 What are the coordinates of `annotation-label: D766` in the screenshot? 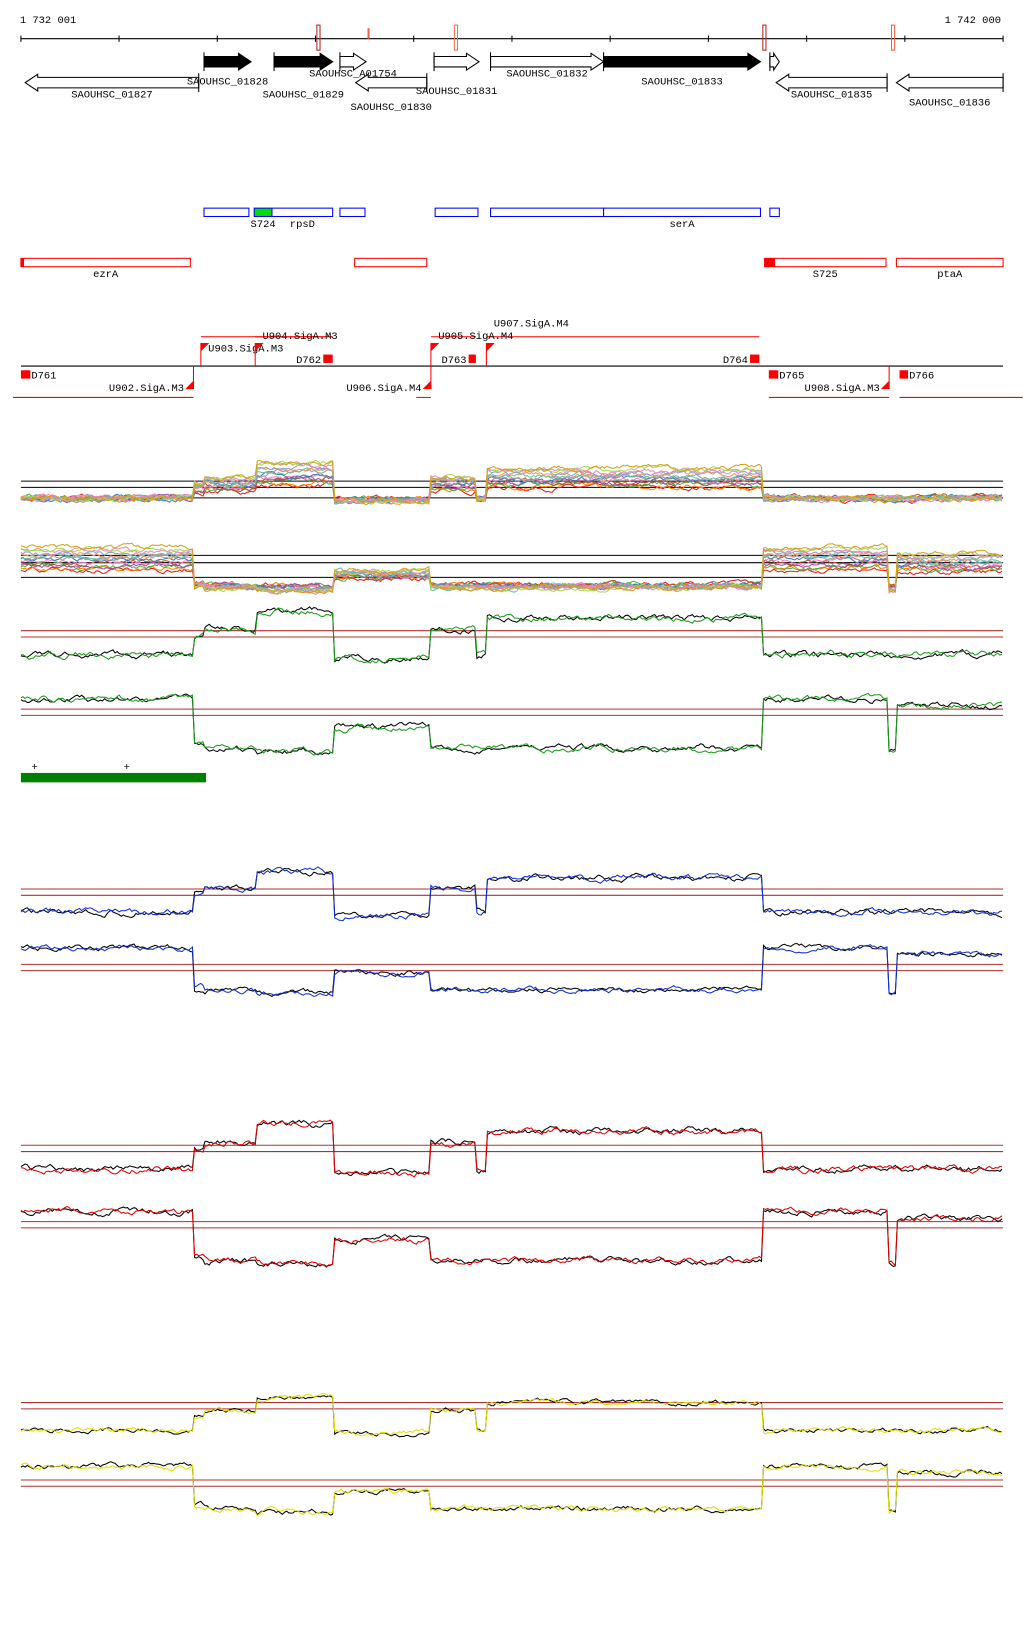 It's located at (921, 377).